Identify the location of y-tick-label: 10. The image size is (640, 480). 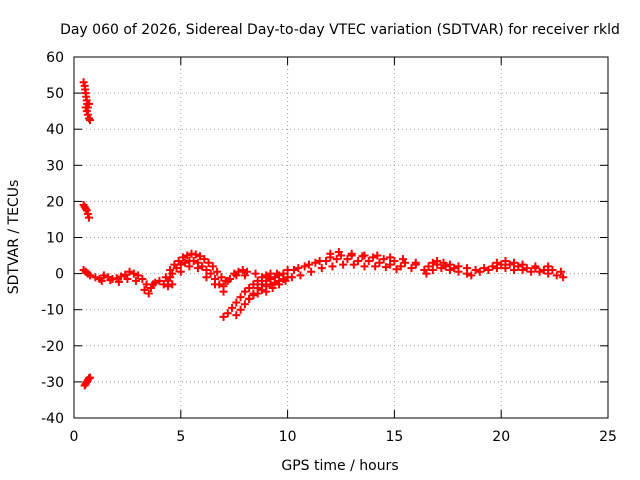
(55, 239).